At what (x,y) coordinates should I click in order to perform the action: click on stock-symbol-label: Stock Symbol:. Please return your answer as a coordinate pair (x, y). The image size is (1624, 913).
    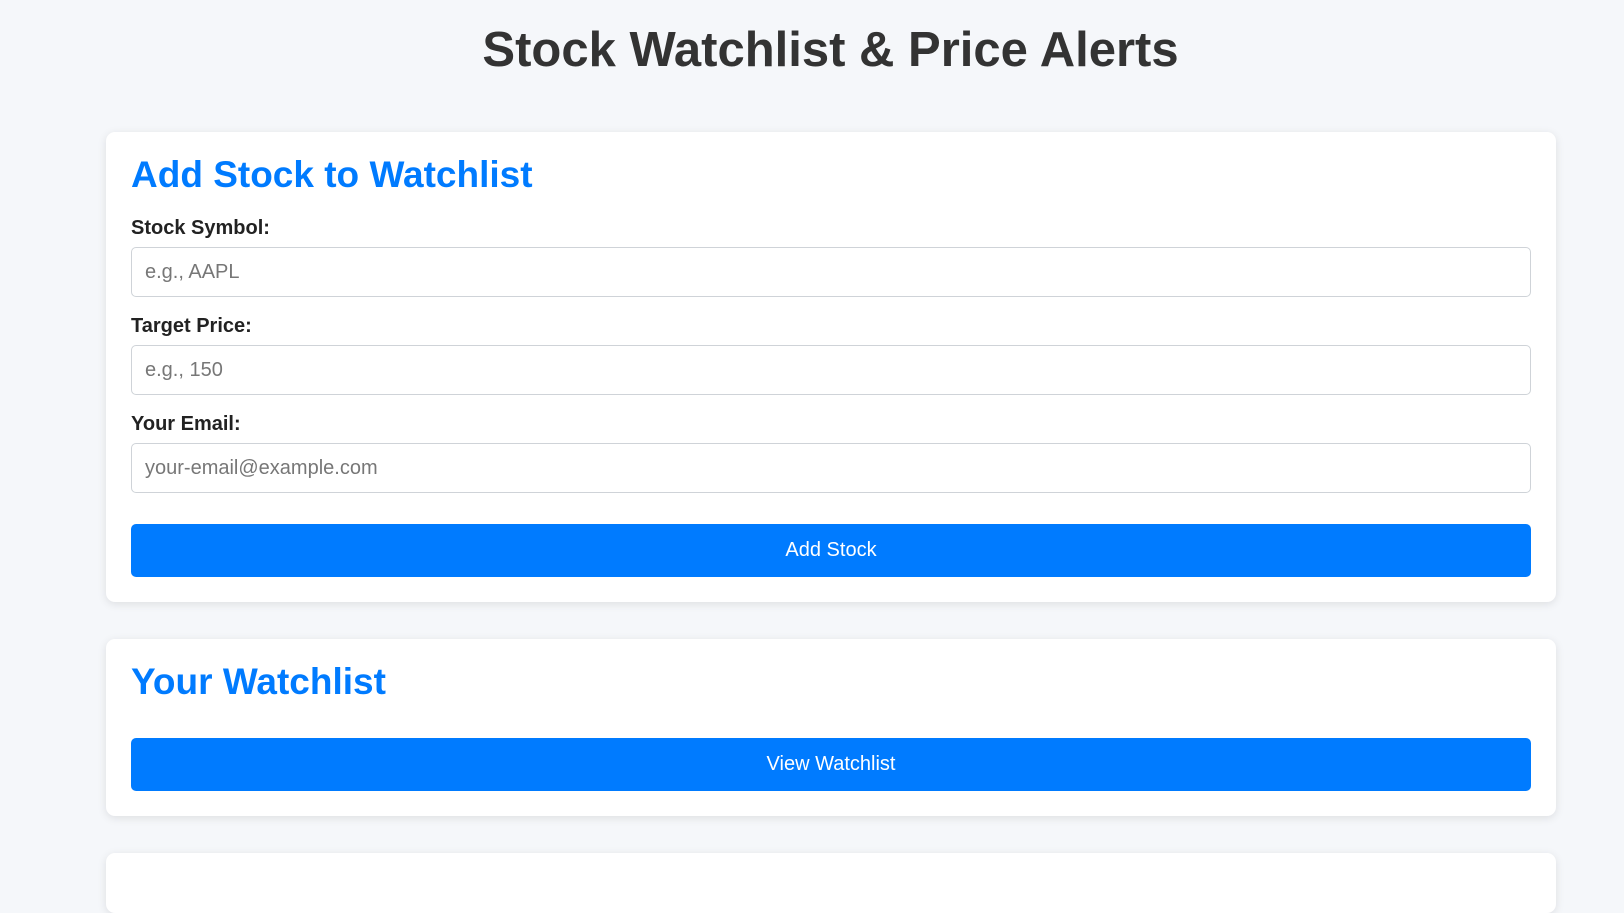
    Looking at the image, I should click on (200, 228).